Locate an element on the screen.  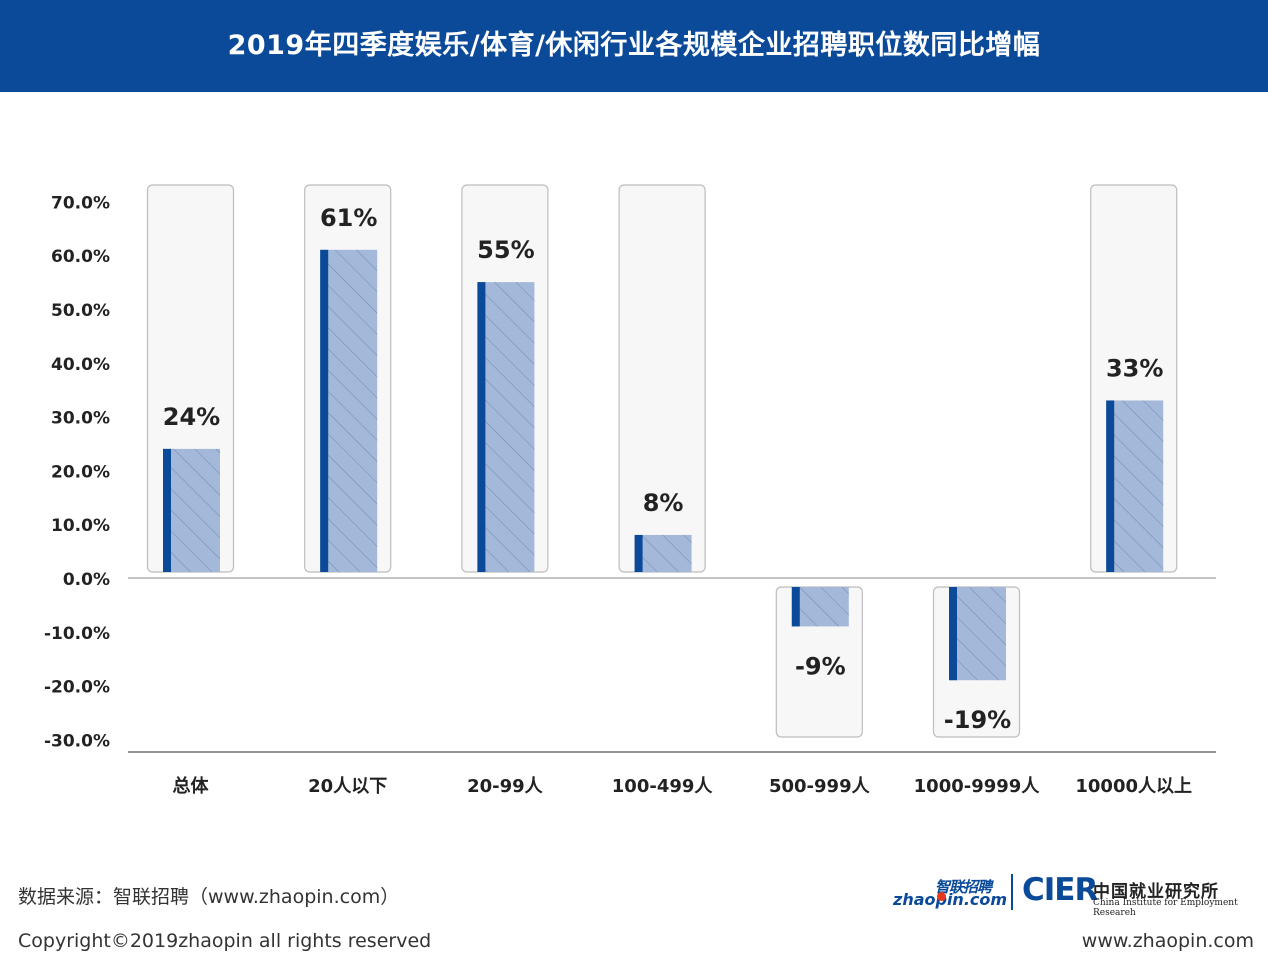
x-tick-label: 1000-9999人 is located at coordinates (977, 786).